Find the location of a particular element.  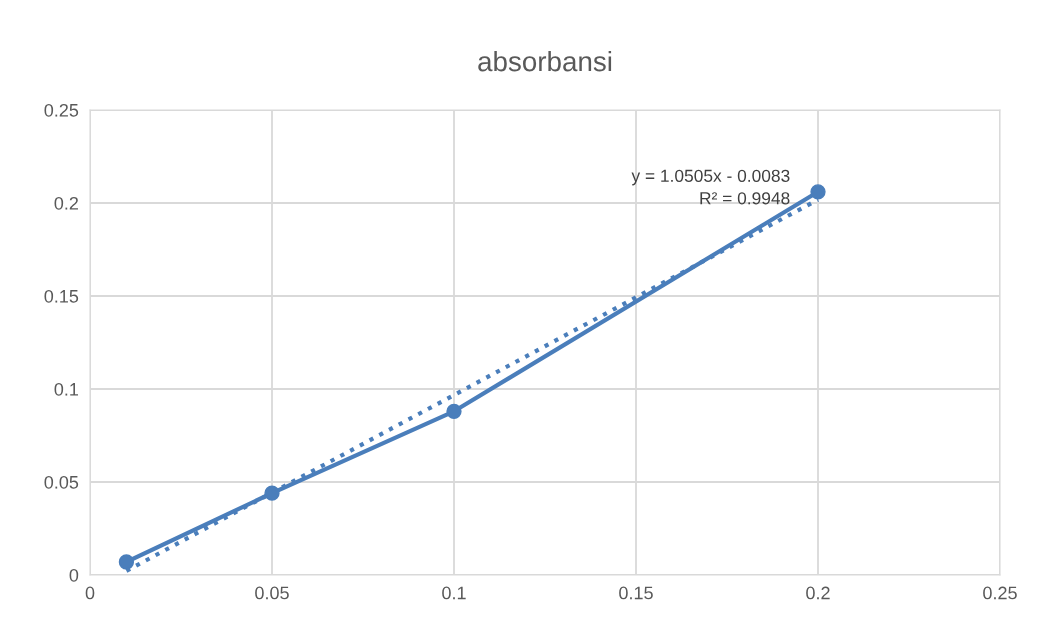

y-tick-label: 0.15 is located at coordinates (61, 296).